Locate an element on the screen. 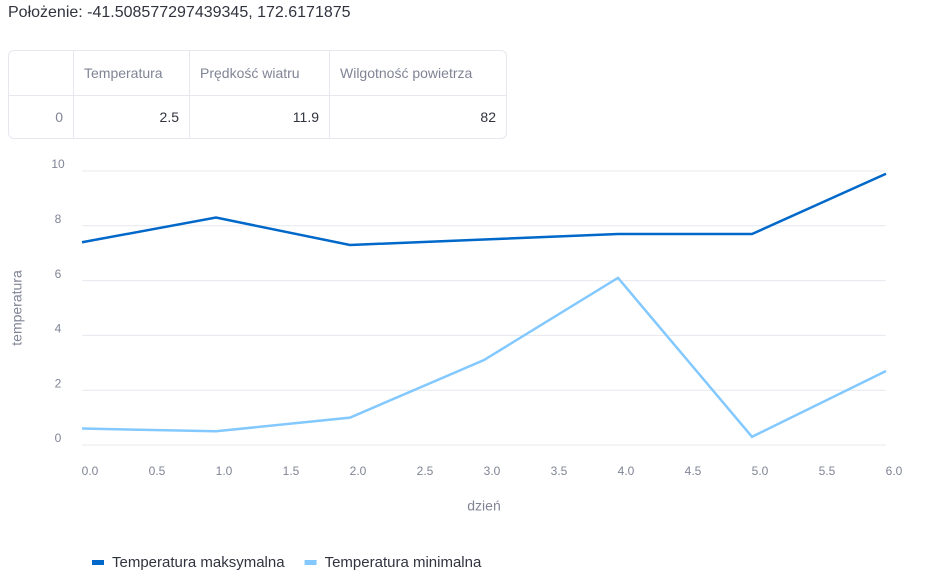 This screenshot has width=931, height=576. table-header: Wilgotność powietrza is located at coordinates (418, 73).